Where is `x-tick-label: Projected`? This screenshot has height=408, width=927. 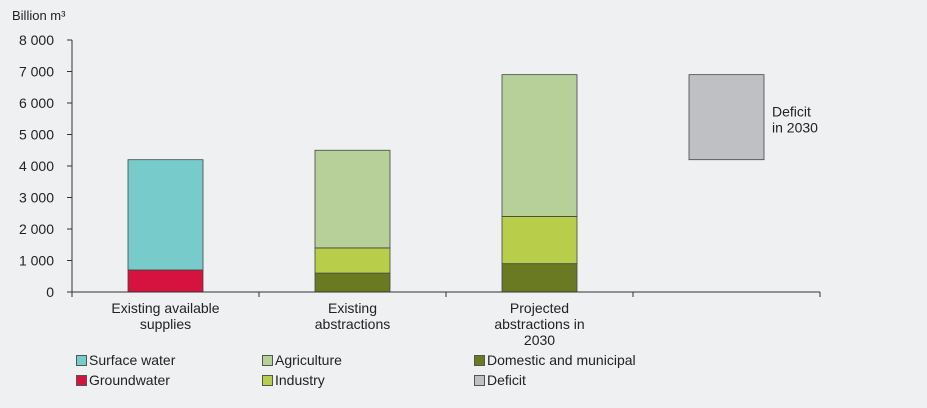 x-tick-label: Projected is located at coordinates (539, 308).